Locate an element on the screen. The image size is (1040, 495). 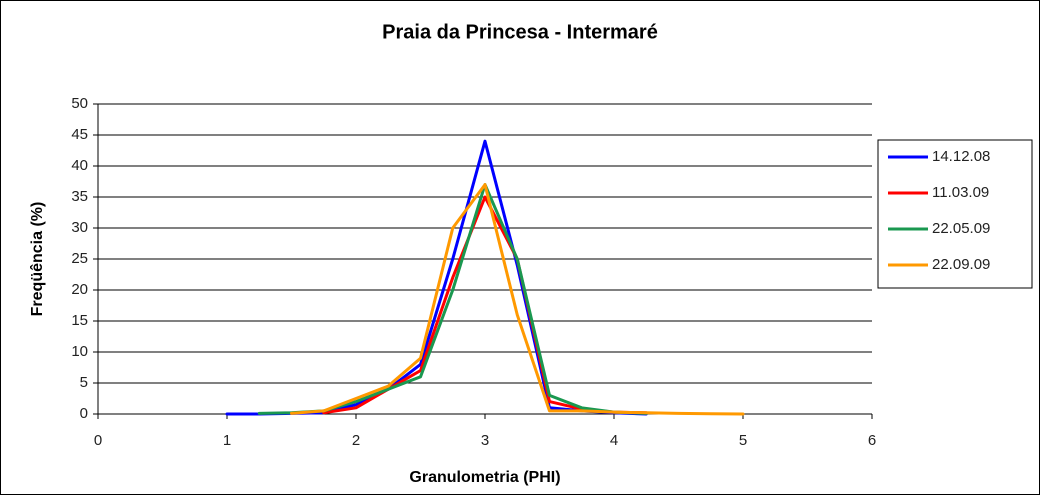
x-tick-label: 0 is located at coordinates (98, 440).